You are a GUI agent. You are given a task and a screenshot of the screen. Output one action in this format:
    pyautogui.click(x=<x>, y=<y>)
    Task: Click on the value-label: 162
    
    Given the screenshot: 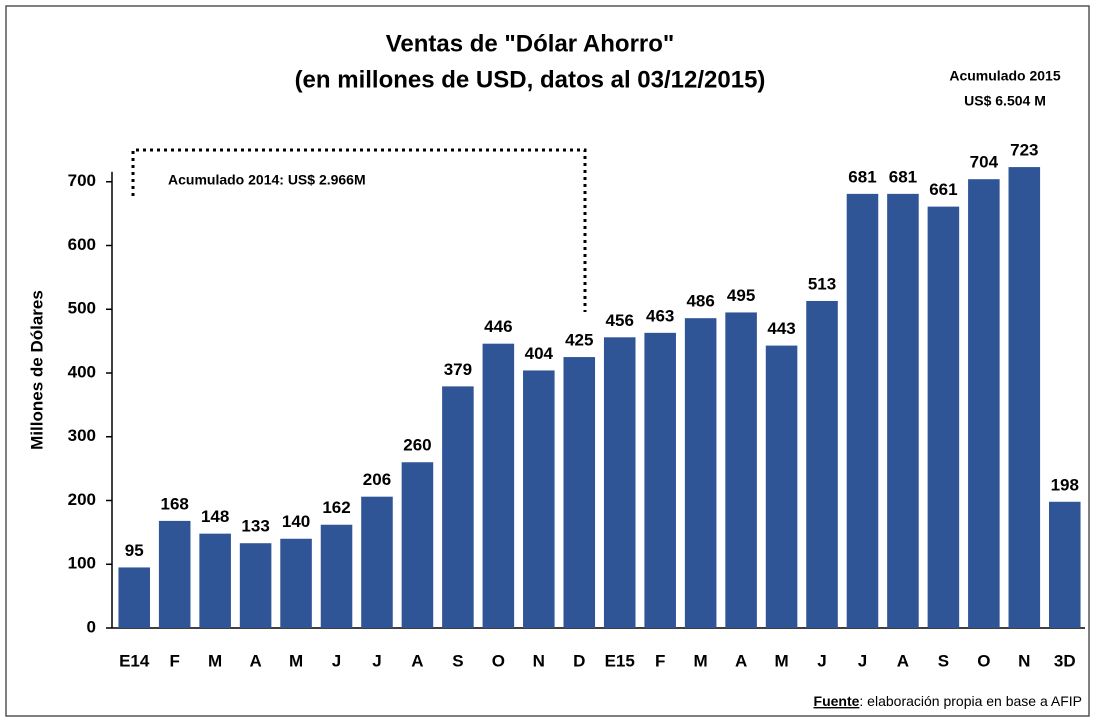 What is the action you would take?
    pyautogui.click(x=336, y=507)
    